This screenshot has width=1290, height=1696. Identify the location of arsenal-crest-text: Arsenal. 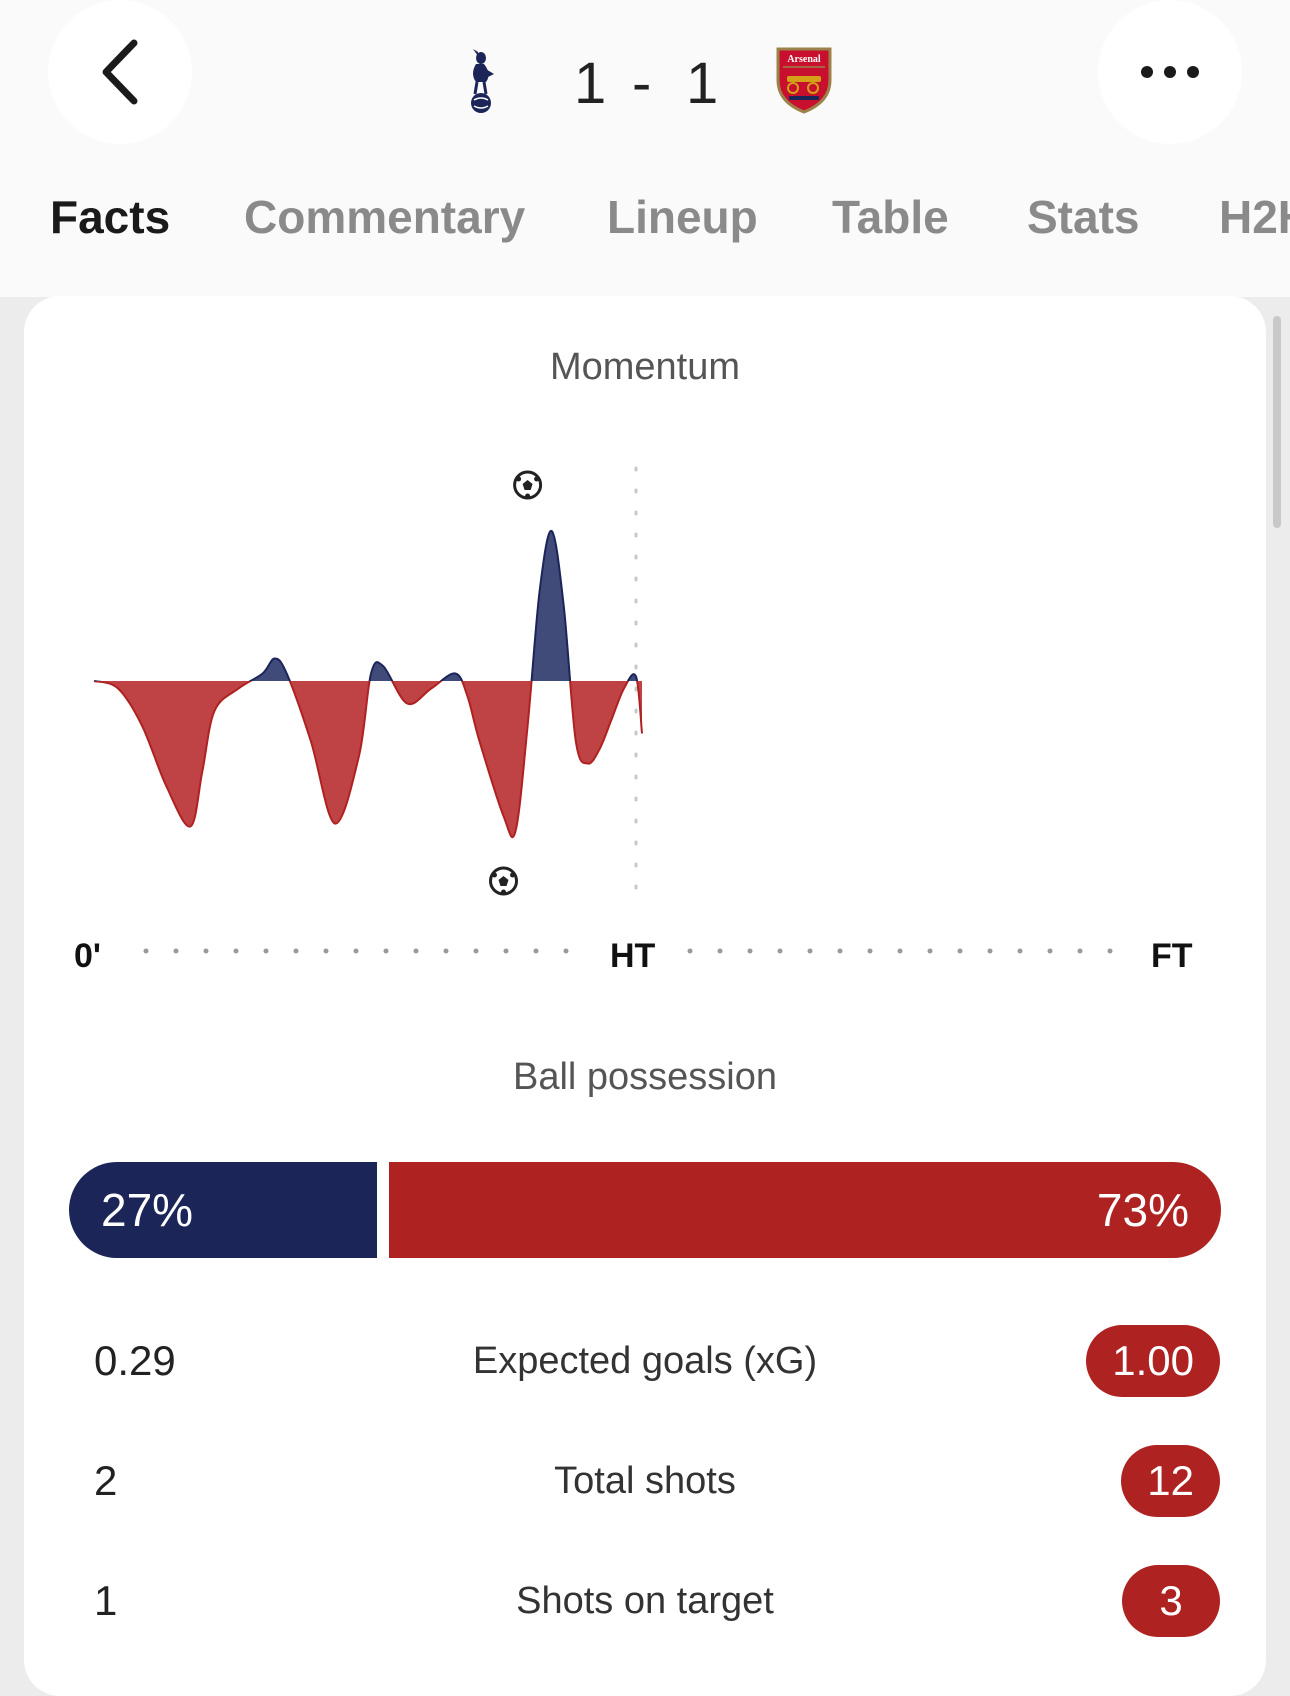
(804, 59).